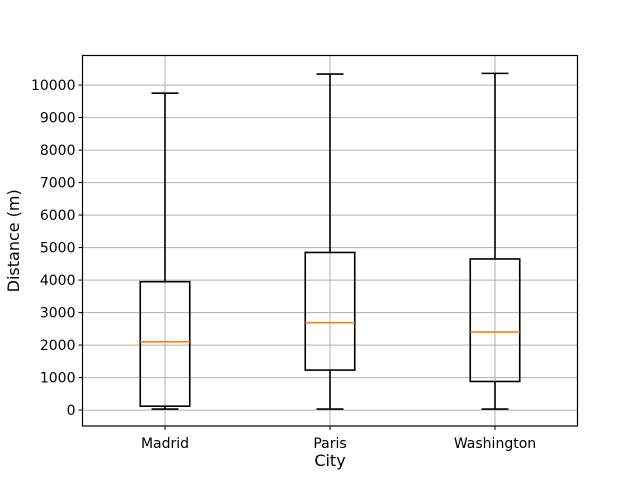 The width and height of the screenshot is (640, 480). I want to click on y-tick-label: 10000, so click(53, 86).